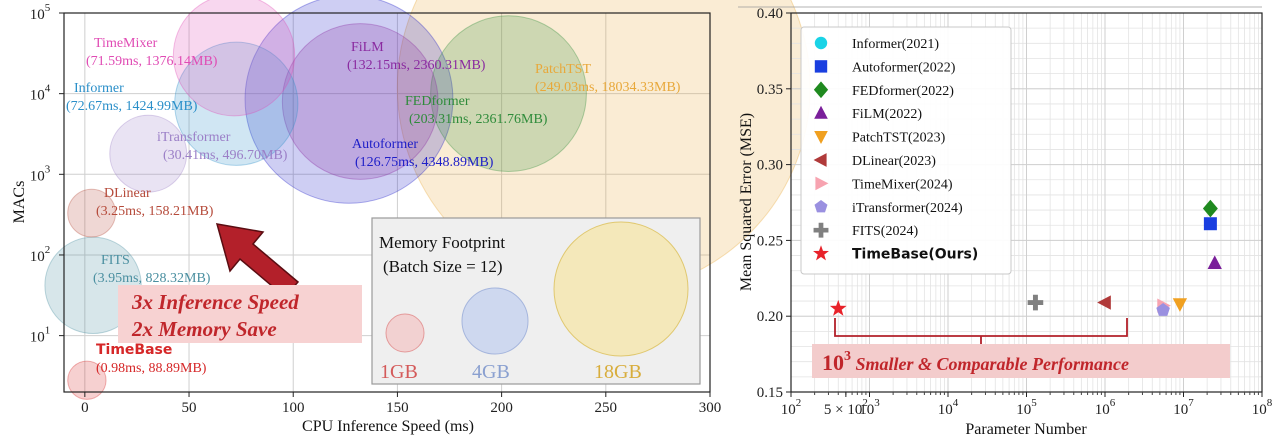 This screenshot has height=442, width=1280. I want to click on legend-label-autoformer-2022: Autoformer(2022), so click(904, 67).